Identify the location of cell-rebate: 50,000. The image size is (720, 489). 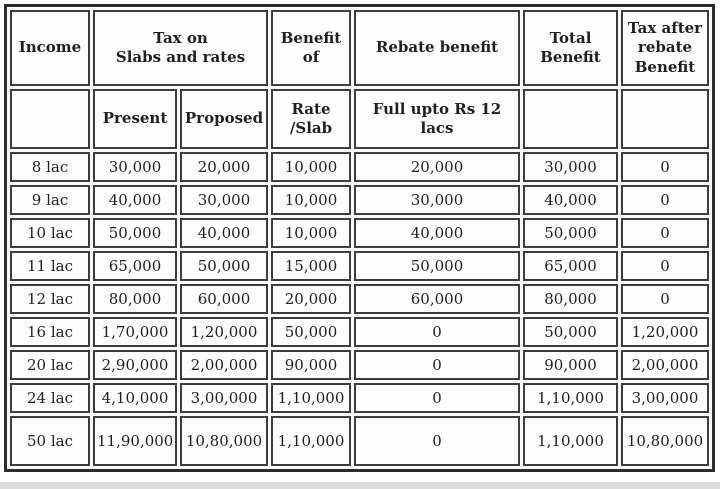
(437, 266).